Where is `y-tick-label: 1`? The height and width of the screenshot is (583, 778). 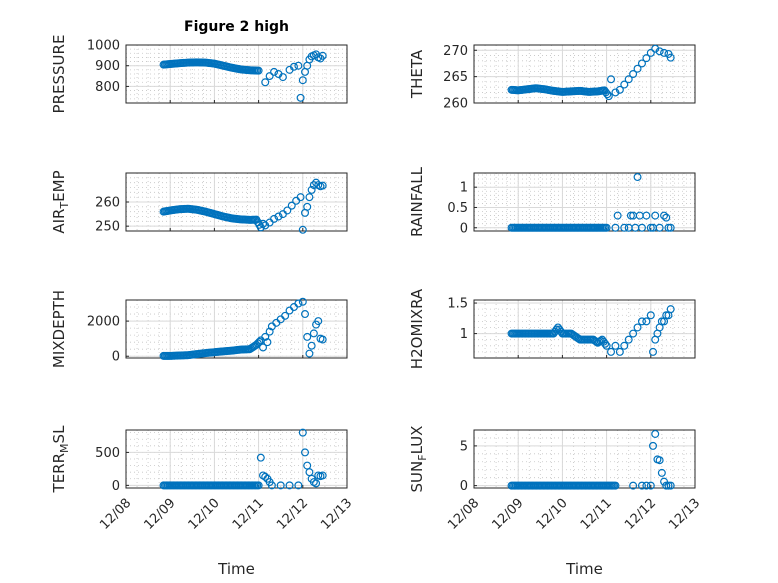 y-tick-label: 1 is located at coordinates (464, 188).